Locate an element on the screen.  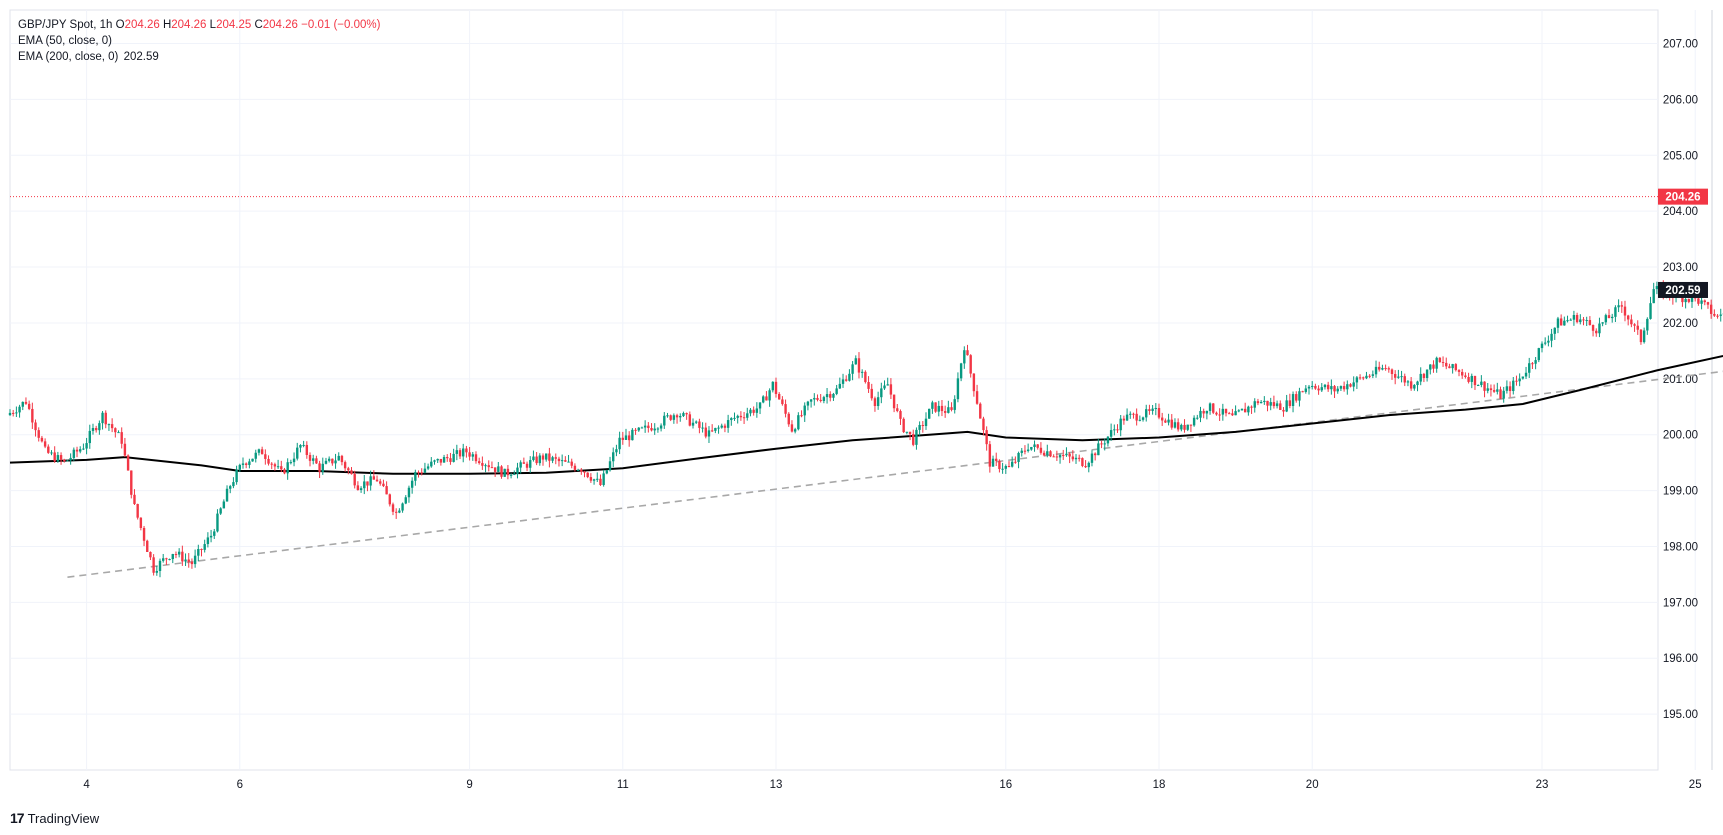
symbol-label: GBP/JPY Spot, 1h is located at coordinates (65, 25).